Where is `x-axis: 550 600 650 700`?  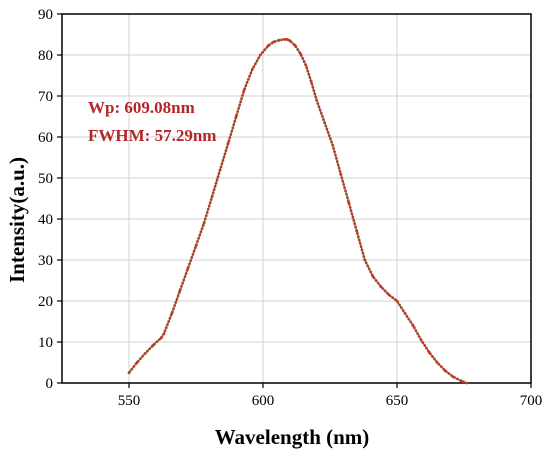 x-axis: 550 600 650 700 is located at coordinates (330, 396).